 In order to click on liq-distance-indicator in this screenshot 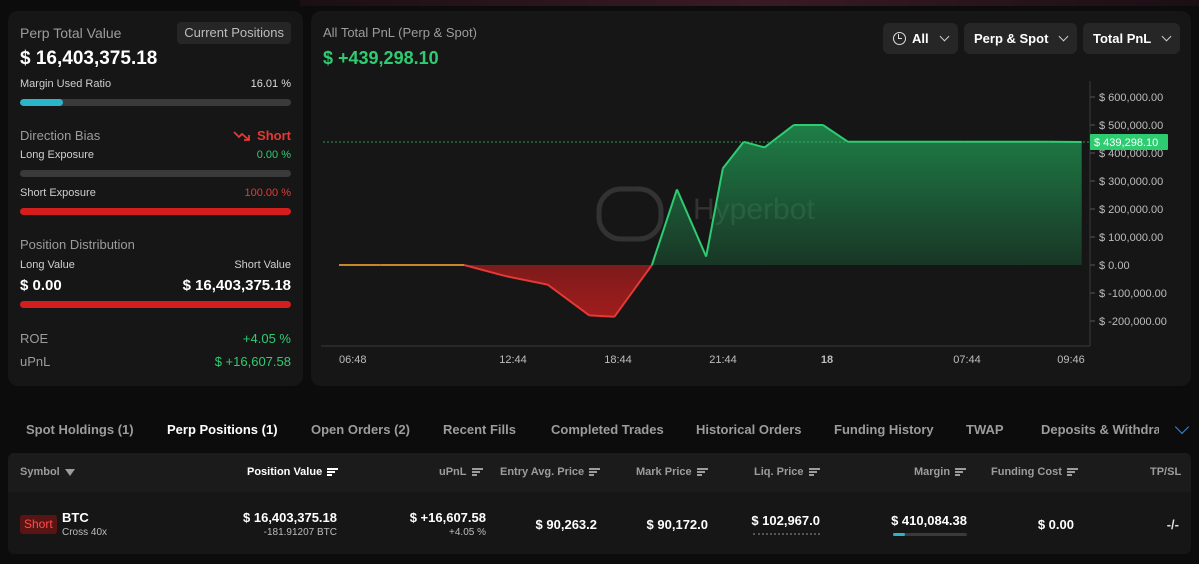, I will do `click(786, 534)`.